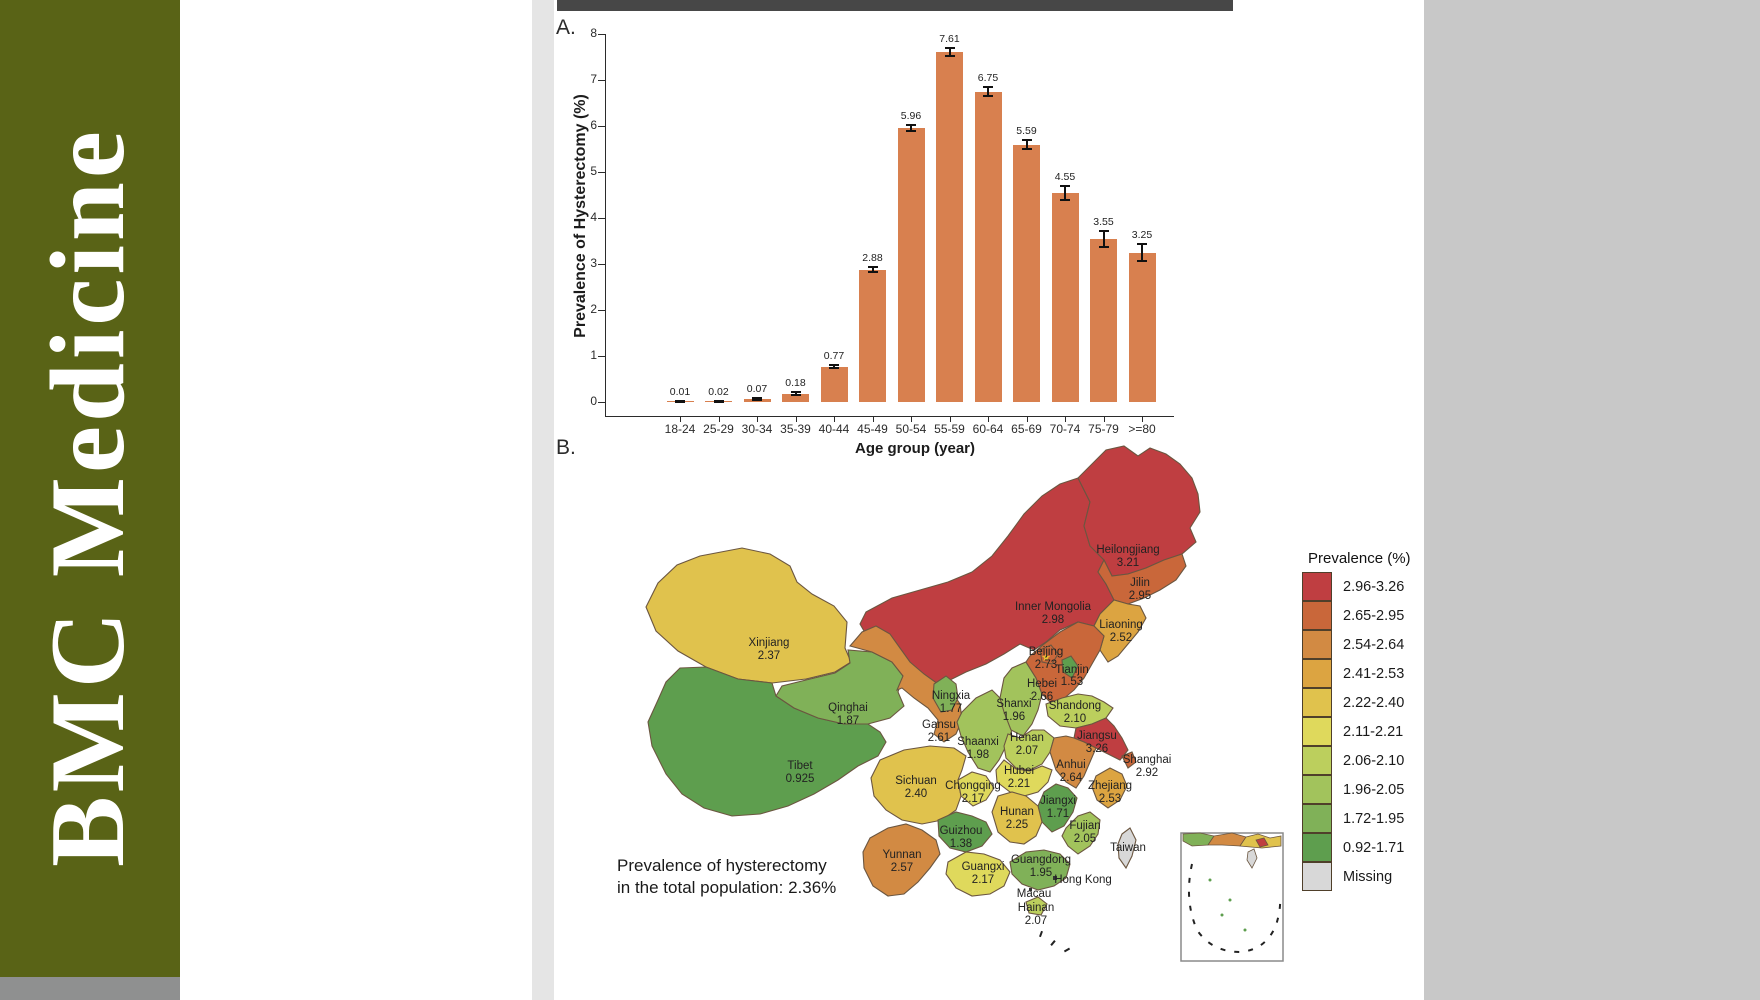 This screenshot has height=1000, width=1760. What do you see at coordinates (1046, 652) in the screenshot?
I see `label-beijing: Beijing` at bounding box center [1046, 652].